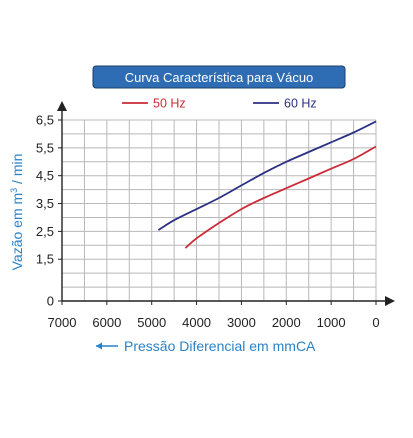  Describe the element at coordinates (241, 322) in the screenshot. I see `x-tick-label: 3000` at that location.